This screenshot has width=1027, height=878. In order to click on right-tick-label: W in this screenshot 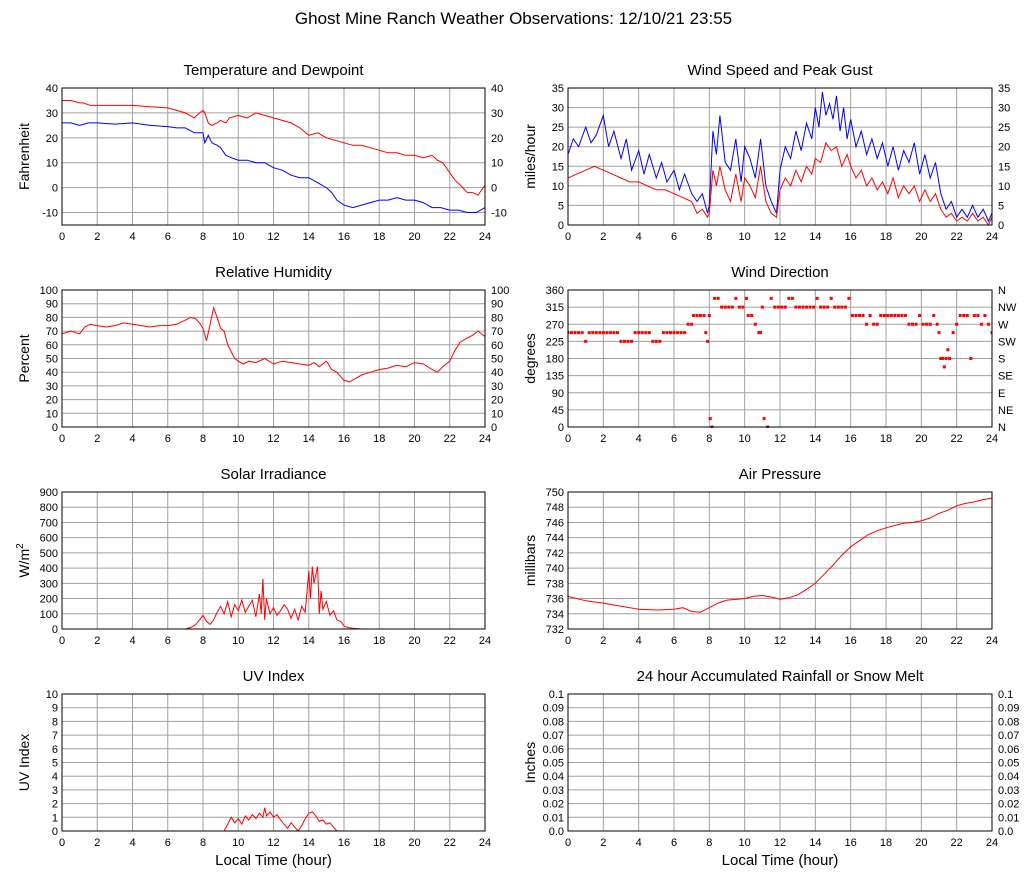, I will do `click(1003, 325)`.